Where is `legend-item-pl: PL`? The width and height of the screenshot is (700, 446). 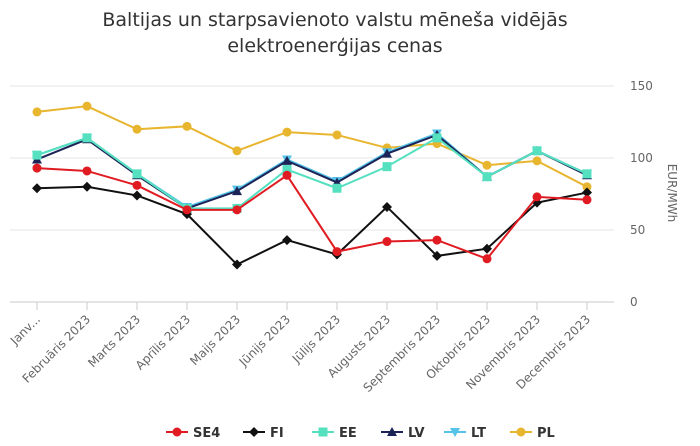 legend-item-pl: PL is located at coordinates (532, 433).